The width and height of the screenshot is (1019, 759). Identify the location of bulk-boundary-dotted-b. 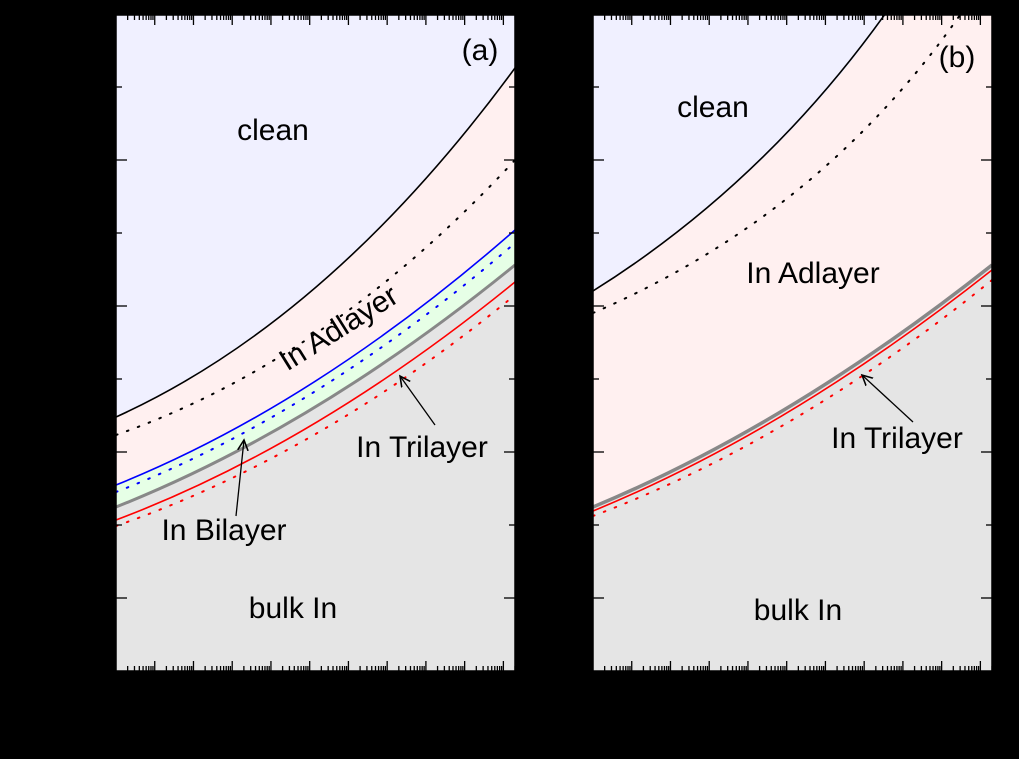
(792, 398).